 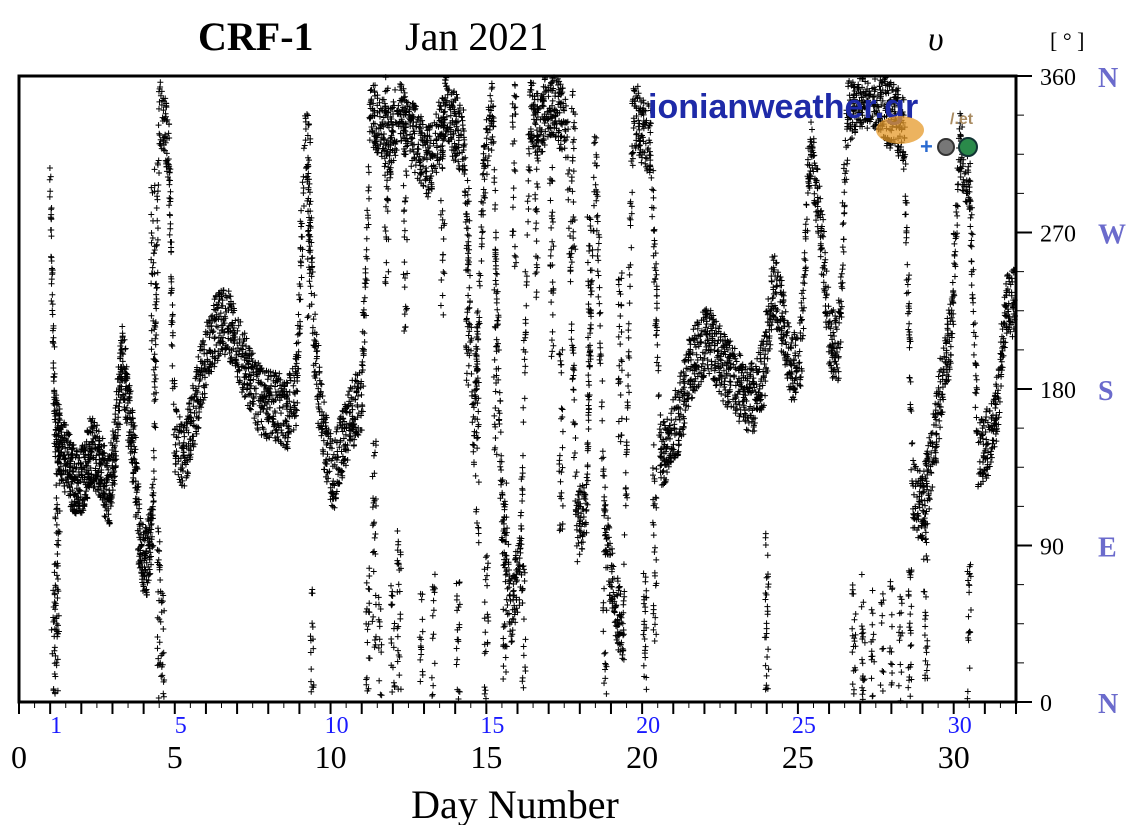 What do you see at coordinates (256, 36) in the screenshot?
I see `station-title: CRF-1` at bounding box center [256, 36].